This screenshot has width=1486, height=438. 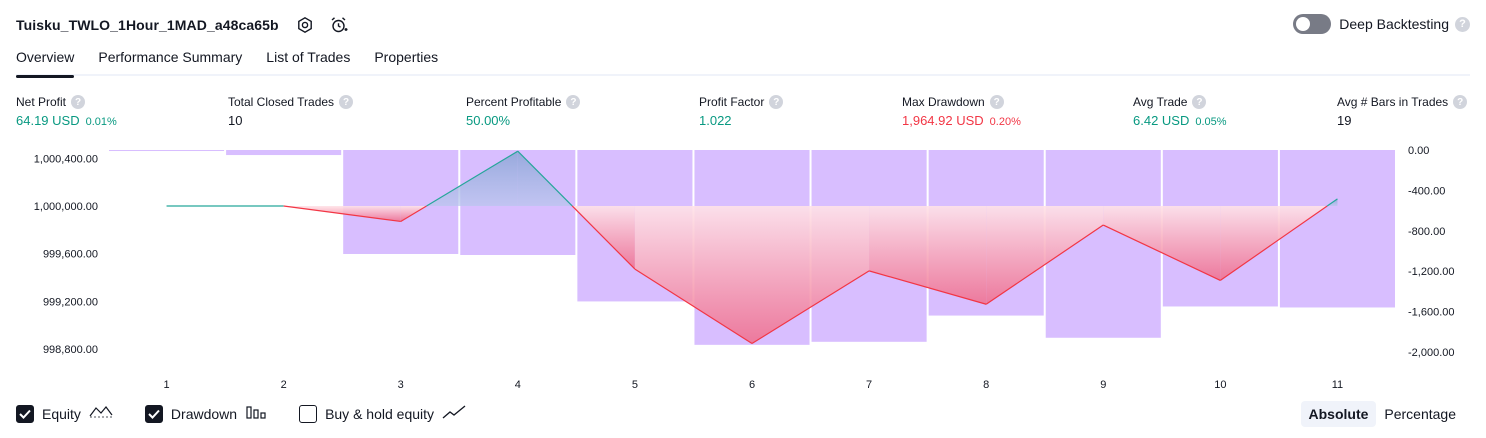 I want to click on right-axis-tick-label: 0.00, so click(x=1418, y=151).